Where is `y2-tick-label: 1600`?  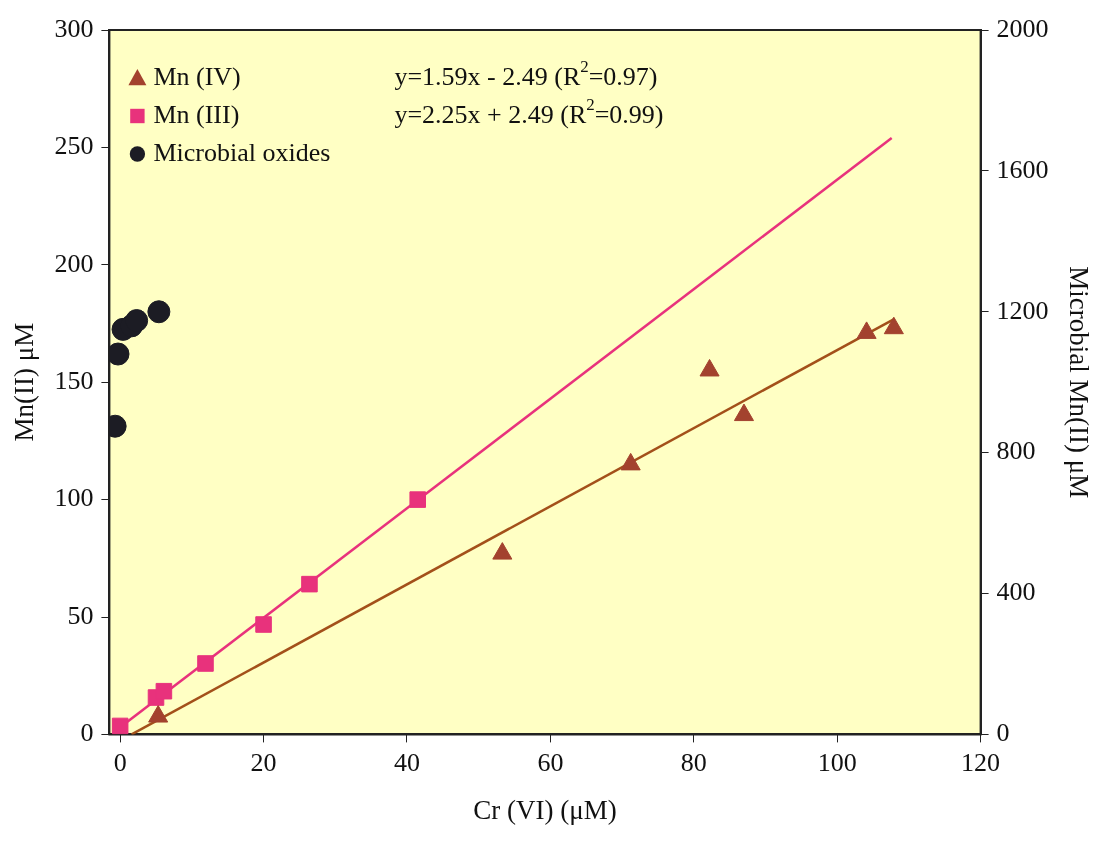
y2-tick-label: 1600 is located at coordinates (1022, 169).